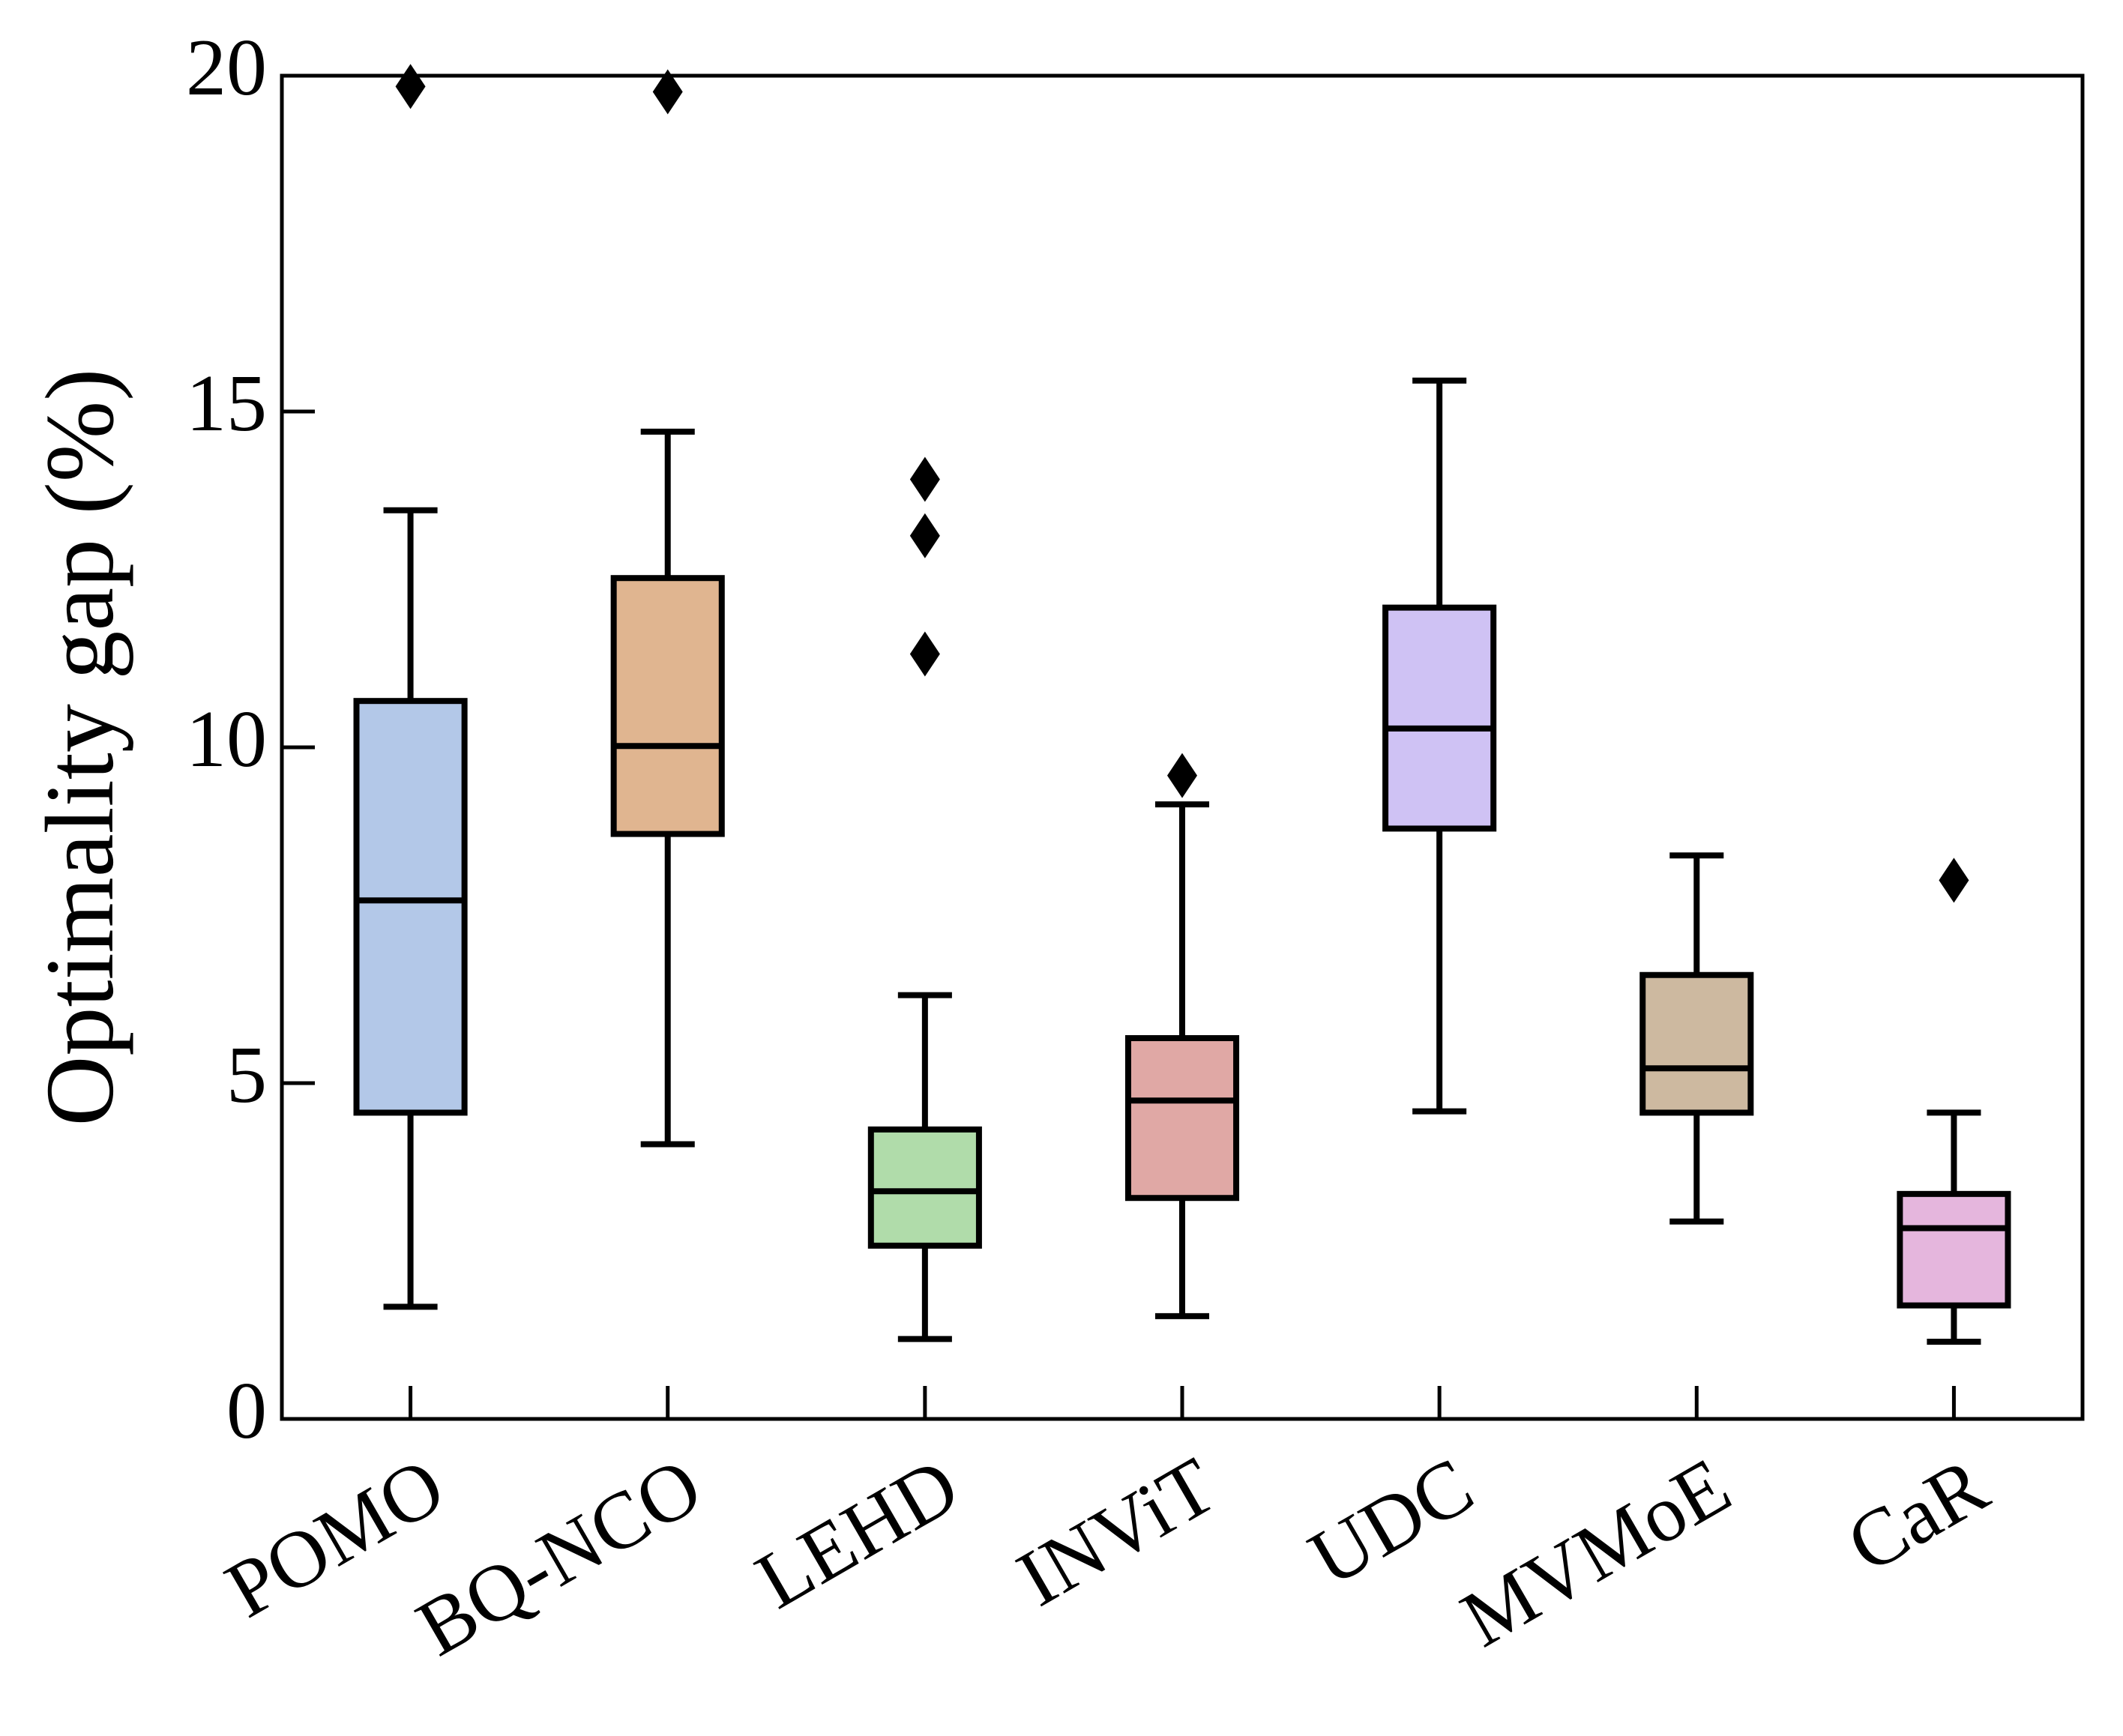 The height and width of the screenshot is (1736, 2123). Describe the element at coordinates (1595, 1552) in the screenshot. I see `x-tick-label: MVMoE` at that location.